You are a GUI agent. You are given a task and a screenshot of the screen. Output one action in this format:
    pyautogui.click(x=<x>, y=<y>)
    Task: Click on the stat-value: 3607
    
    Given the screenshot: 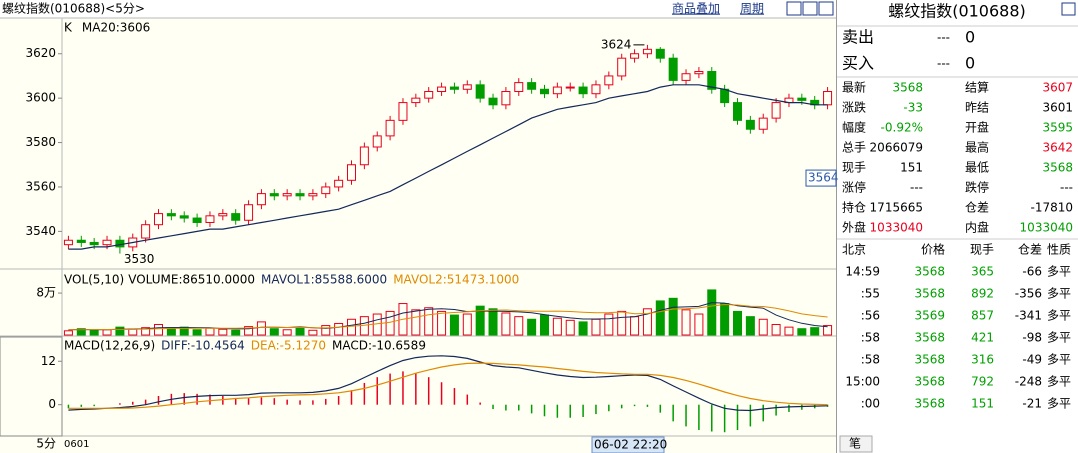 What is the action you would take?
    pyautogui.click(x=1057, y=88)
    